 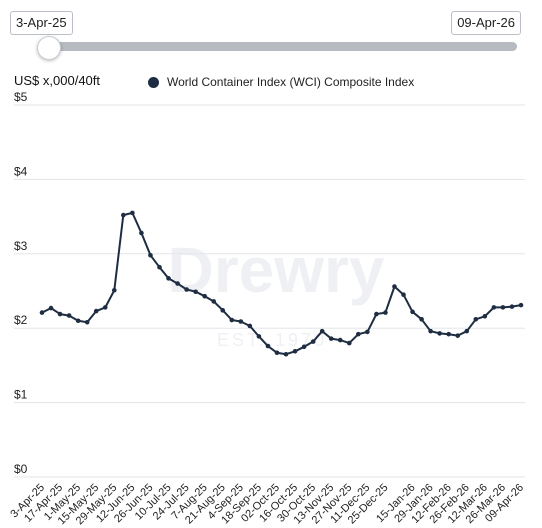 I want to click on range-slider-track, so click(x=277, y=46).